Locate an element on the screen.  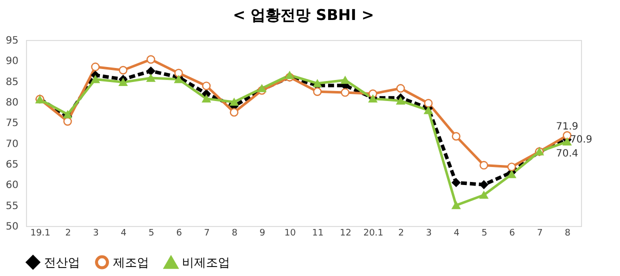
data-label: 70.9 is located at coordinates (581, 140).